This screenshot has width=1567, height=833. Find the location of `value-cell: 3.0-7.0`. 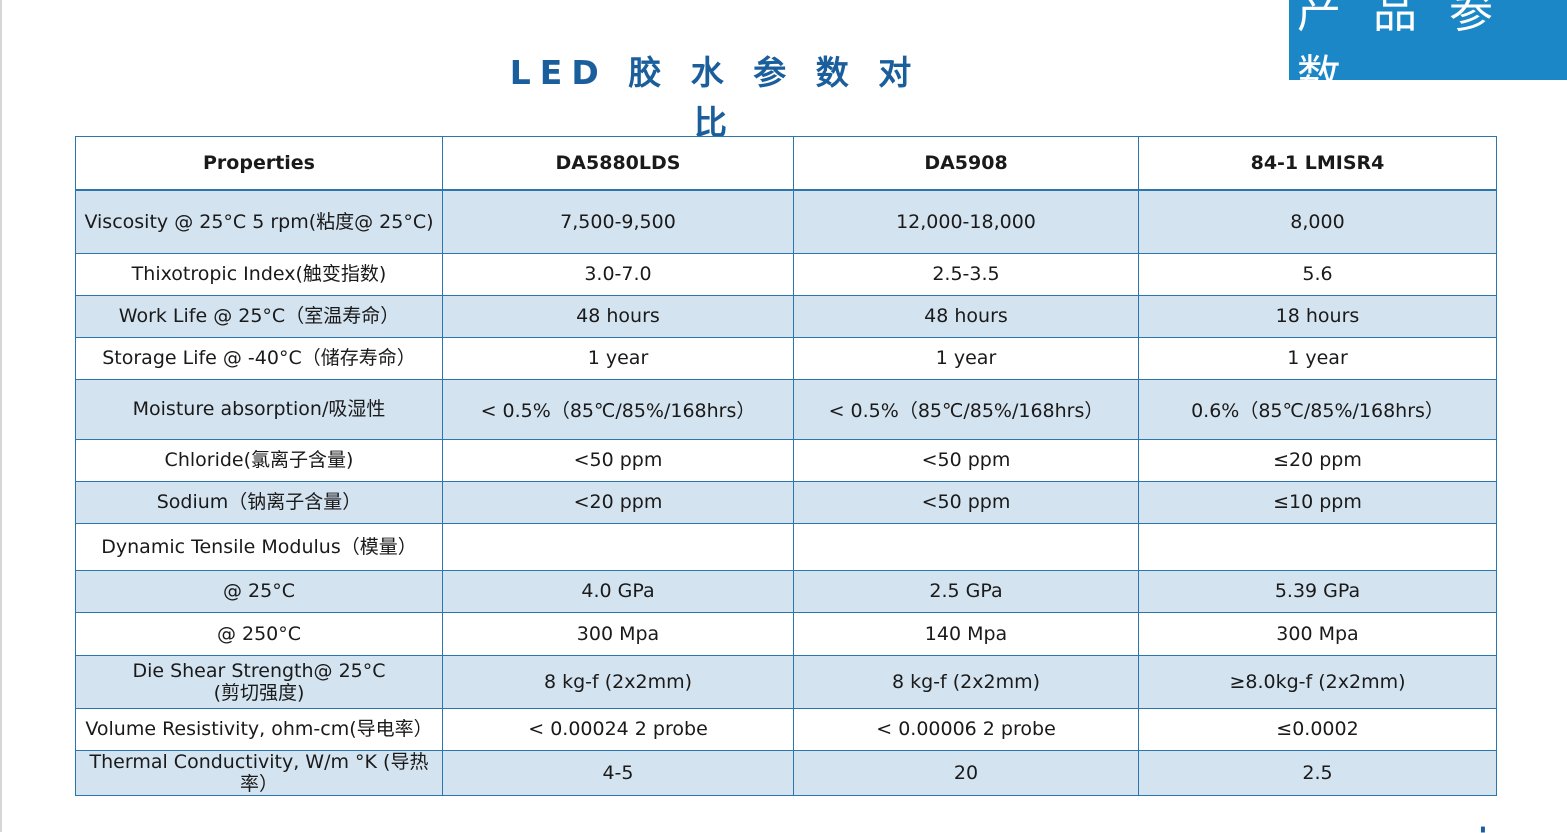

value-cell: 3.0-7.0 is located at coordinates (618, 274).